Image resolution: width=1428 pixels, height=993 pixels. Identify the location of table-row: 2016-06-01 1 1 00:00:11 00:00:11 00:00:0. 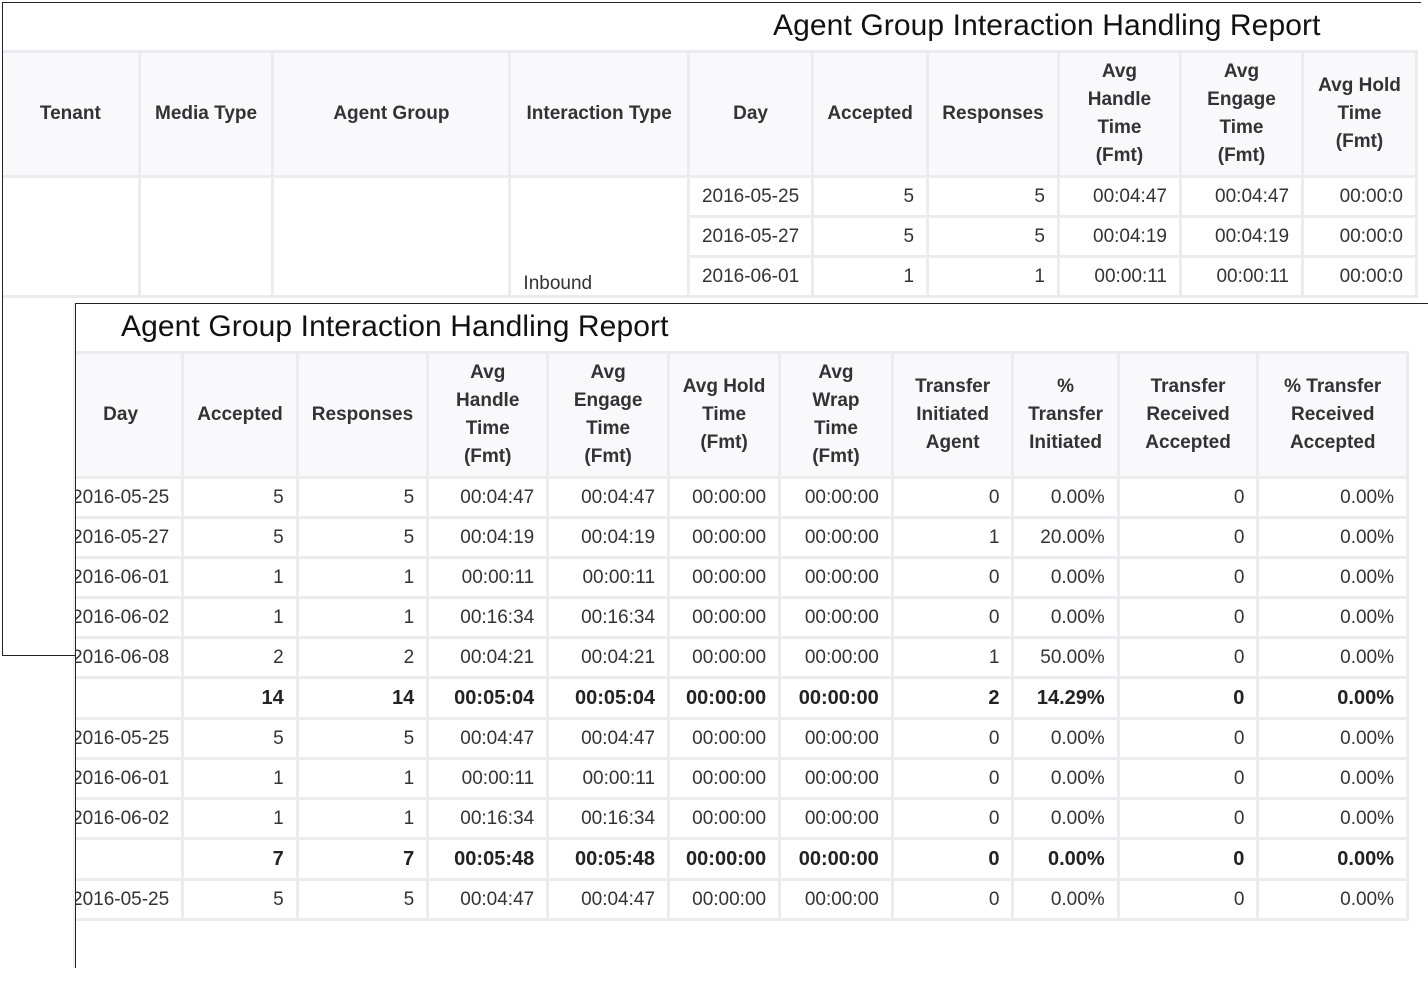
(710, 276).